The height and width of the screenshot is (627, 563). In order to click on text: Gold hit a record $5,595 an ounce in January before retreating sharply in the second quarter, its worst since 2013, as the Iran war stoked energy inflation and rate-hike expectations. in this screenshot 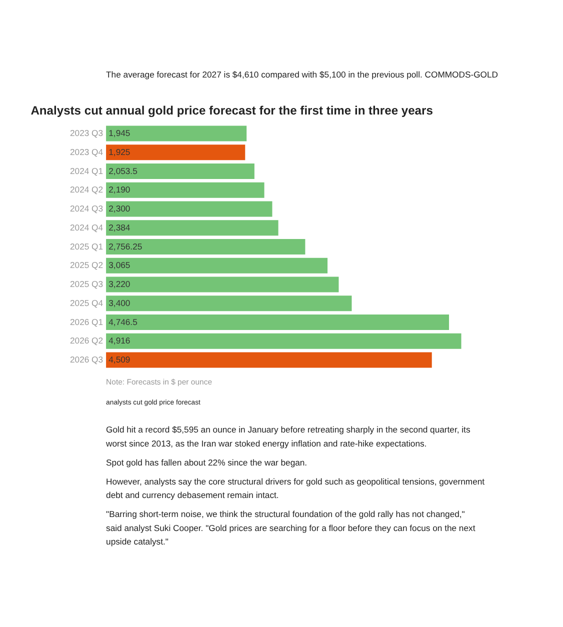, I will do `click(287, 436)`.